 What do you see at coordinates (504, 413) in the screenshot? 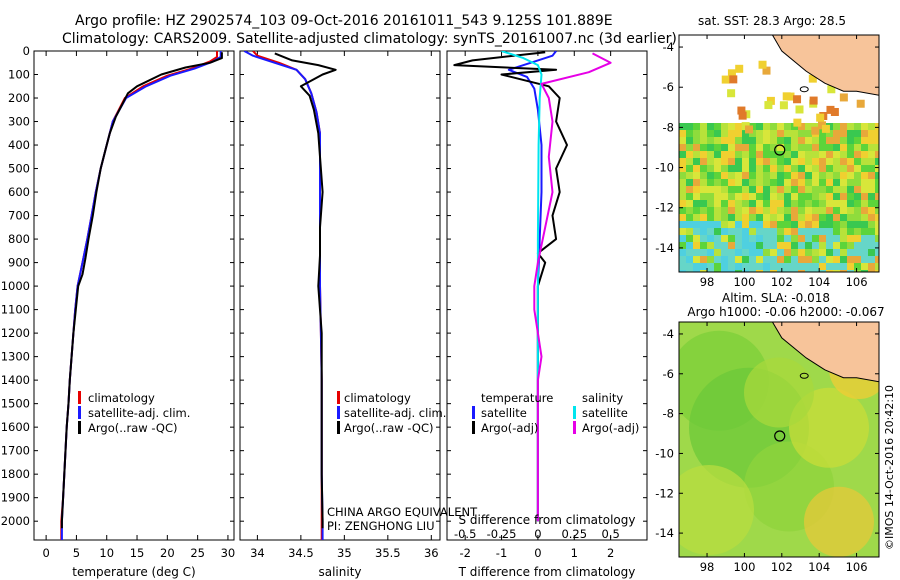
I see `legend-label-t-satellite: satellite` at bounding box center [504, 413].